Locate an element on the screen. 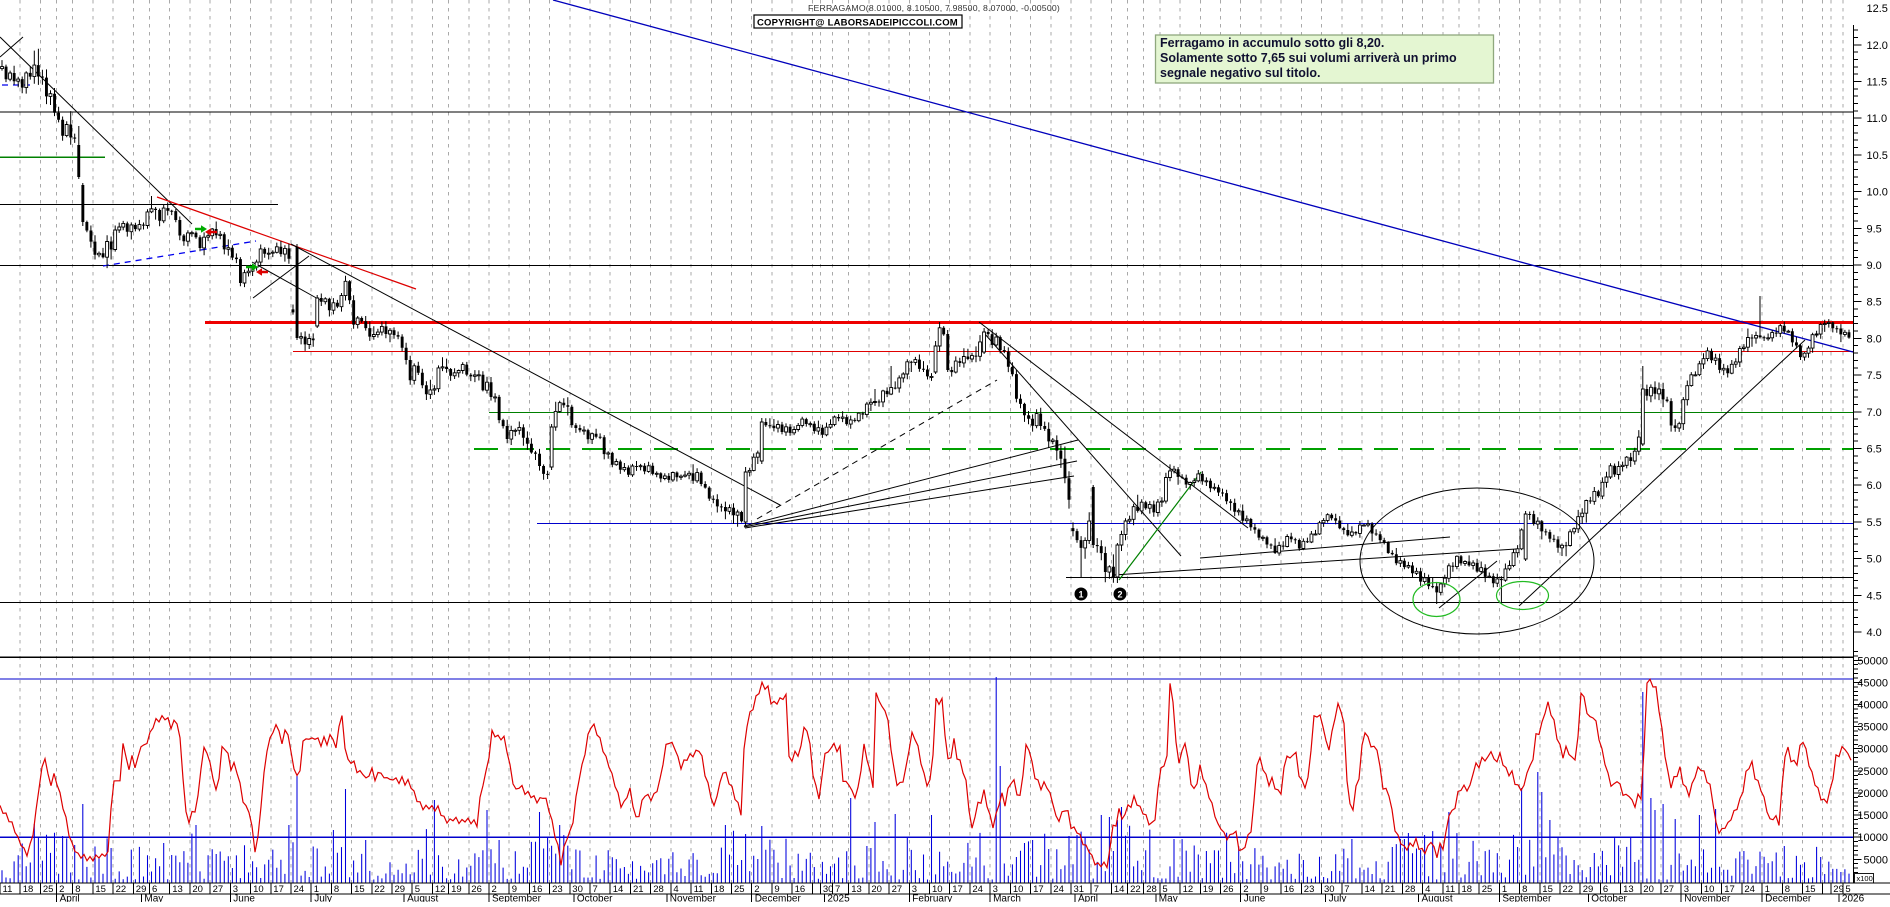 This screenshot has height=907, width=1890. svg-text: 10.0 is located at coordinates (1877, 193).